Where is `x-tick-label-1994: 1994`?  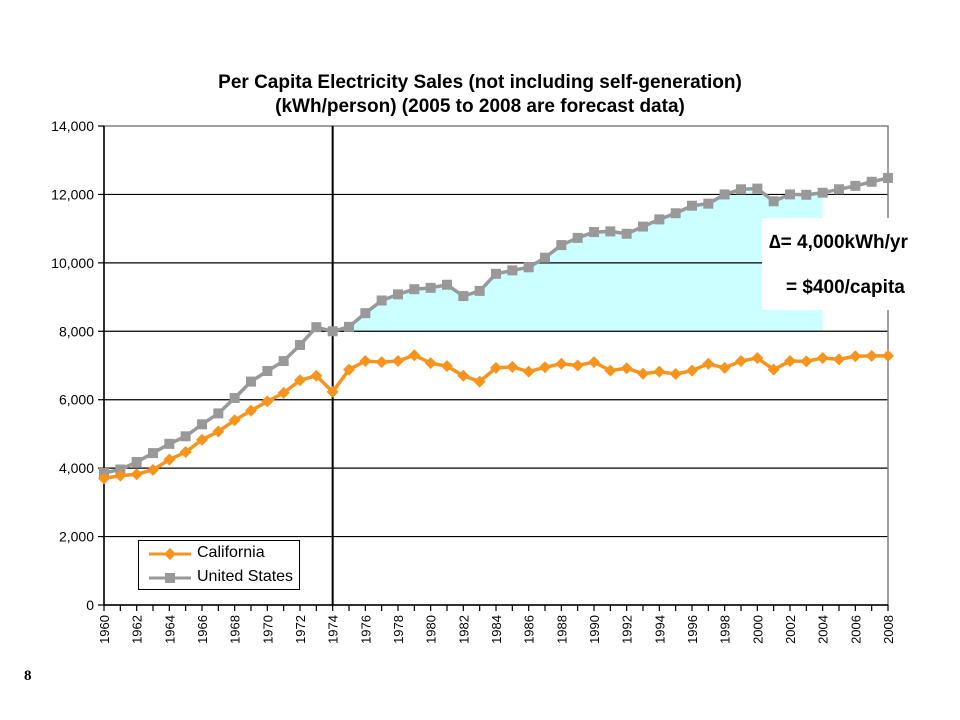
x-tick-label-1994: 1994 is located at coordinates (659, 629).